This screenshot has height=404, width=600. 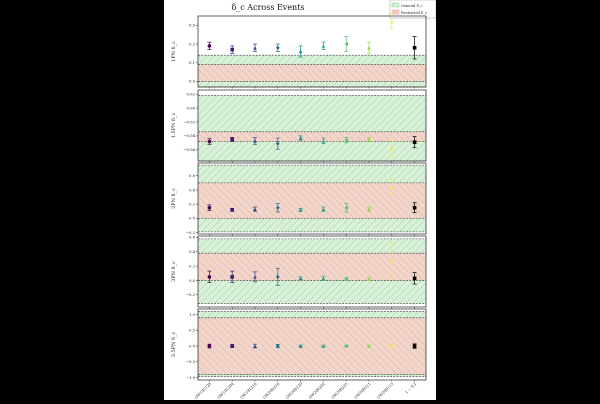 What do you see at coordinates (362, 390) in the screenshot?
I see `x-tick-label: GW200311` at bounding box center [362, 390].